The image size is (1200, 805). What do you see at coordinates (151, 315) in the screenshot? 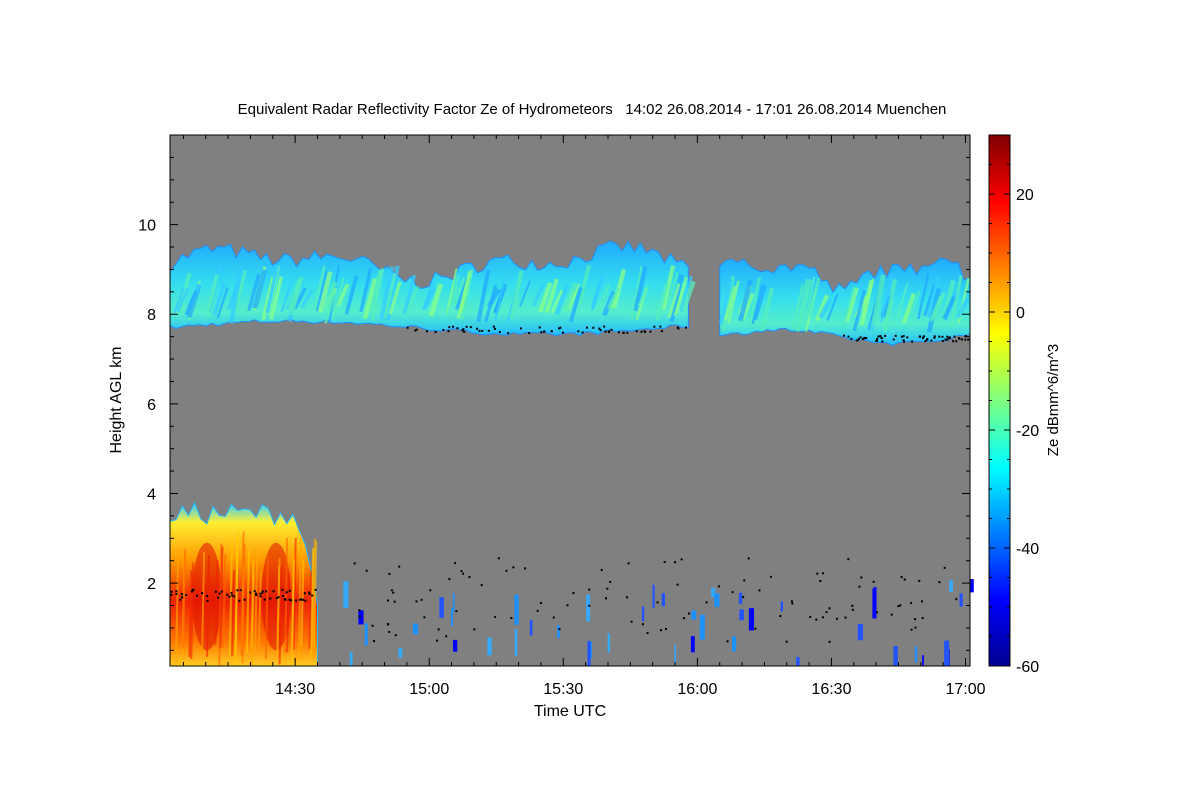
I see `y-tick-label: 8` at bounding box center [151, 315].